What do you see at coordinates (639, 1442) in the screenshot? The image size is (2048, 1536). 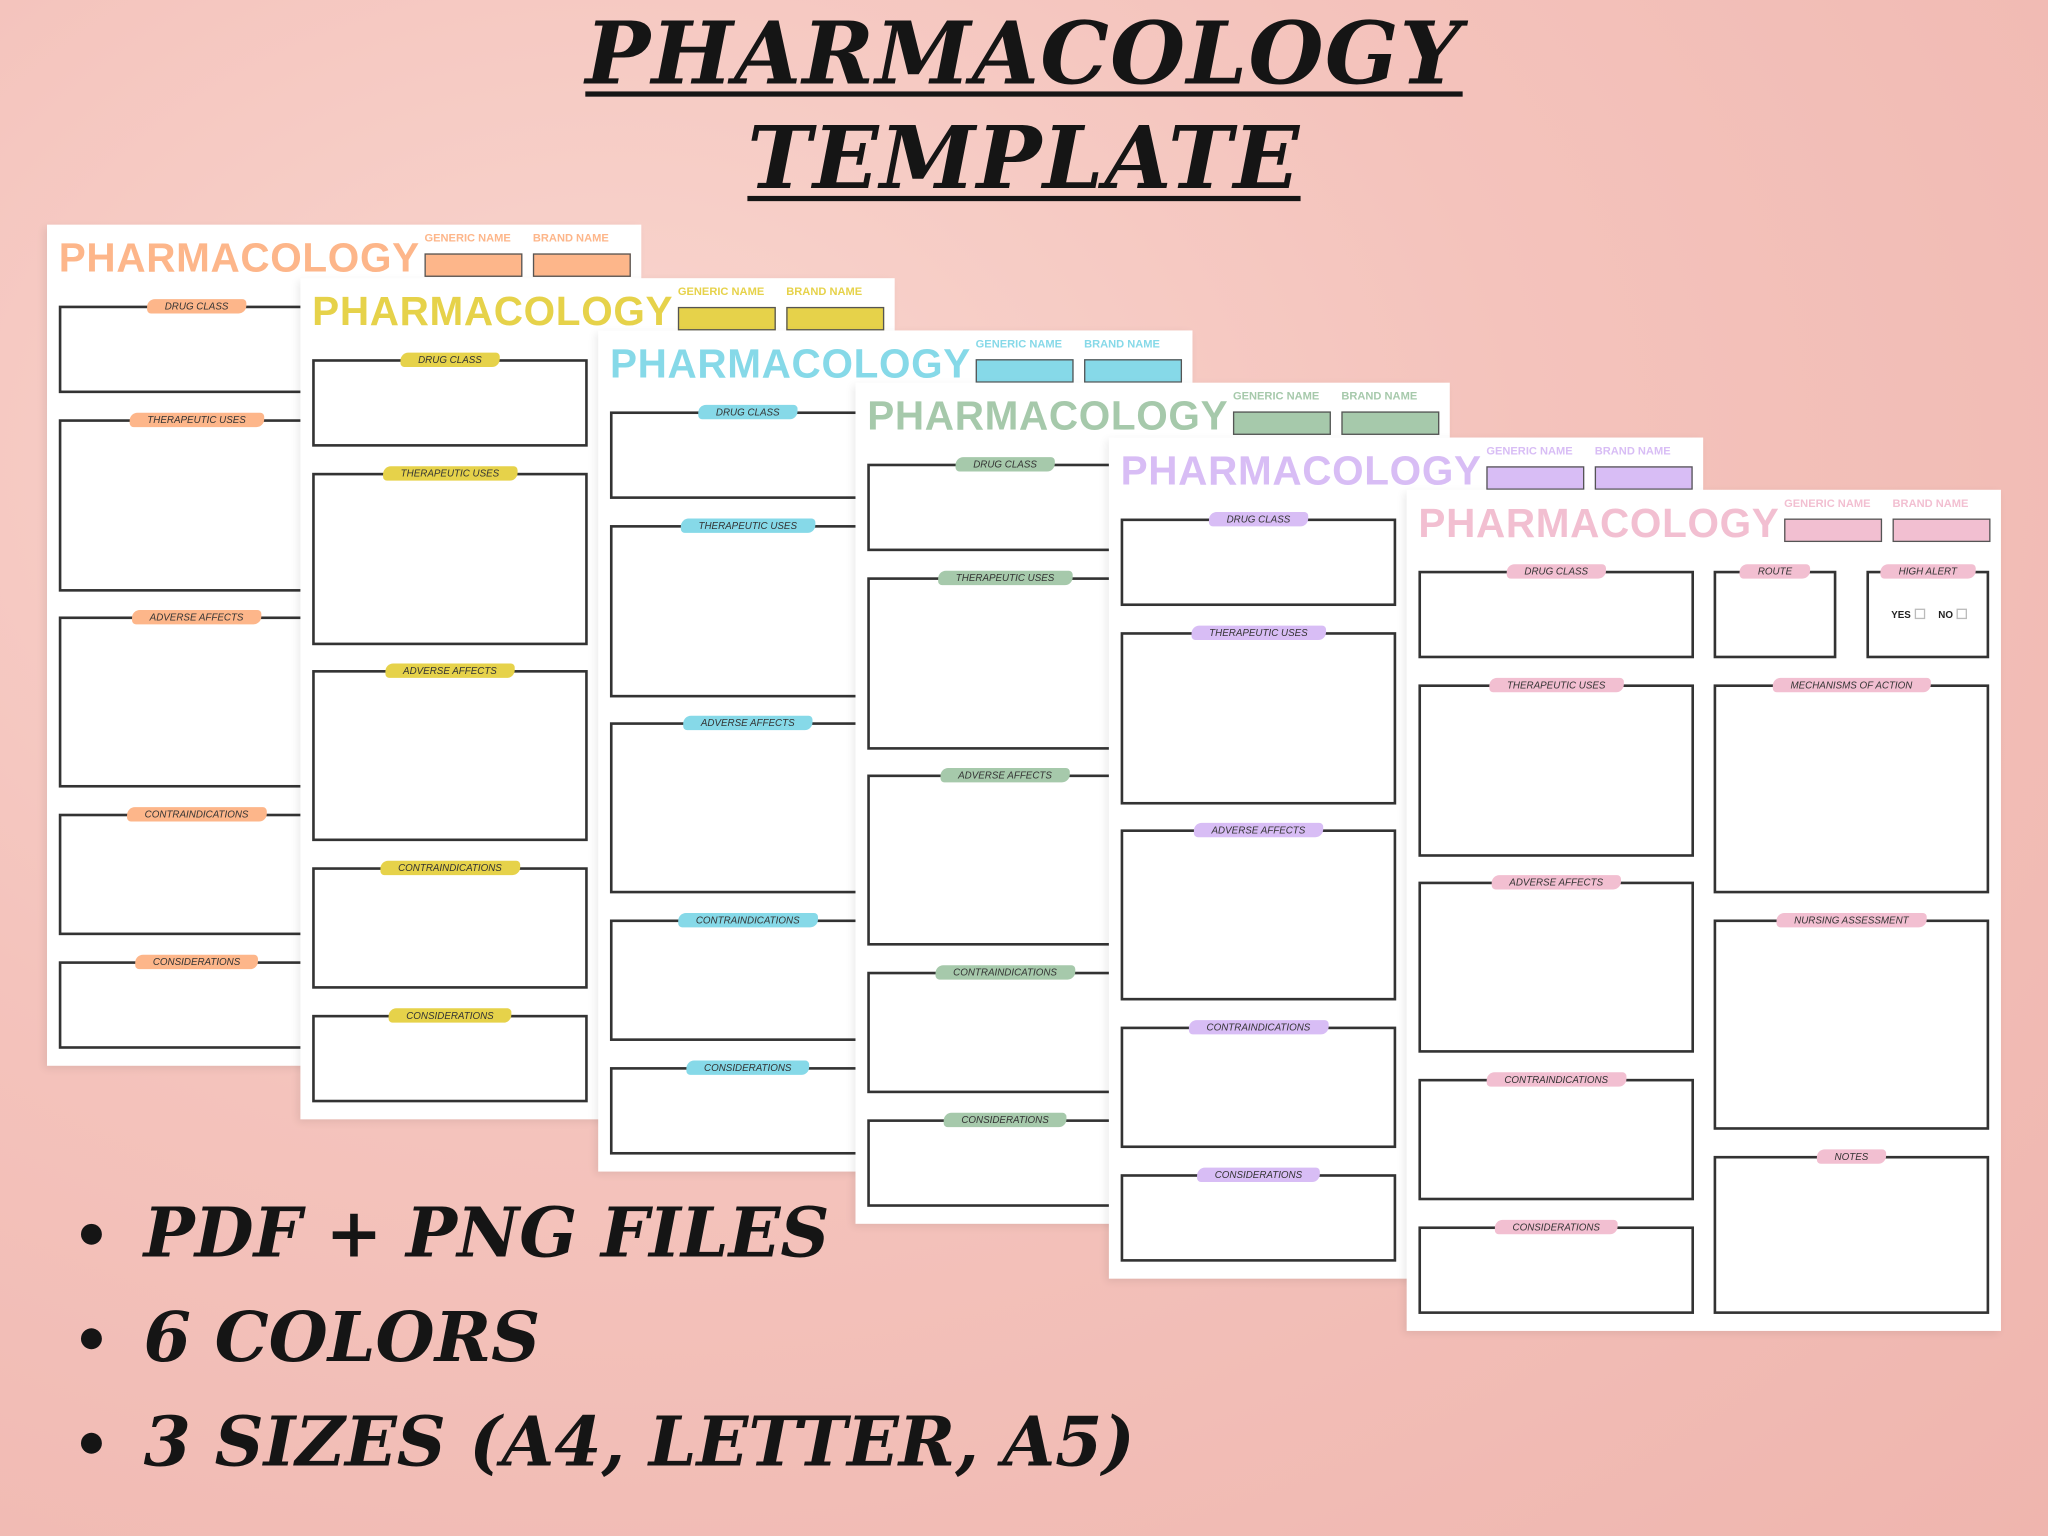 I see `feature-text: 3 SIZES (A4, LETTER, A5)` at bounding box center [639, 1442].